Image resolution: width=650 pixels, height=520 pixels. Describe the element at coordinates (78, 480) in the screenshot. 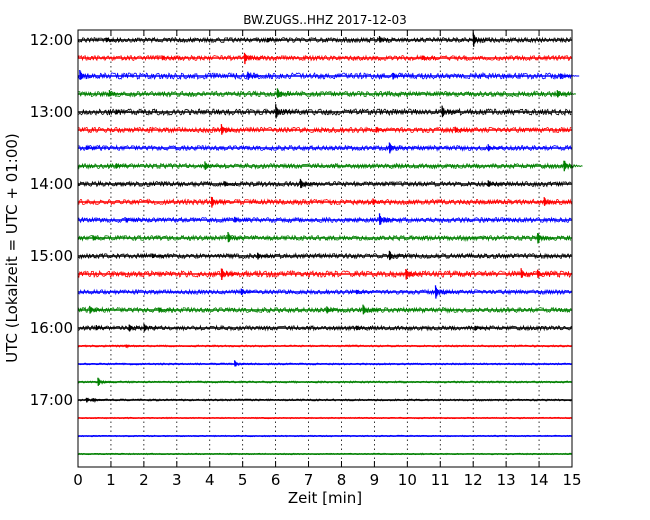

I see `x-tick-label: 0` at that location.